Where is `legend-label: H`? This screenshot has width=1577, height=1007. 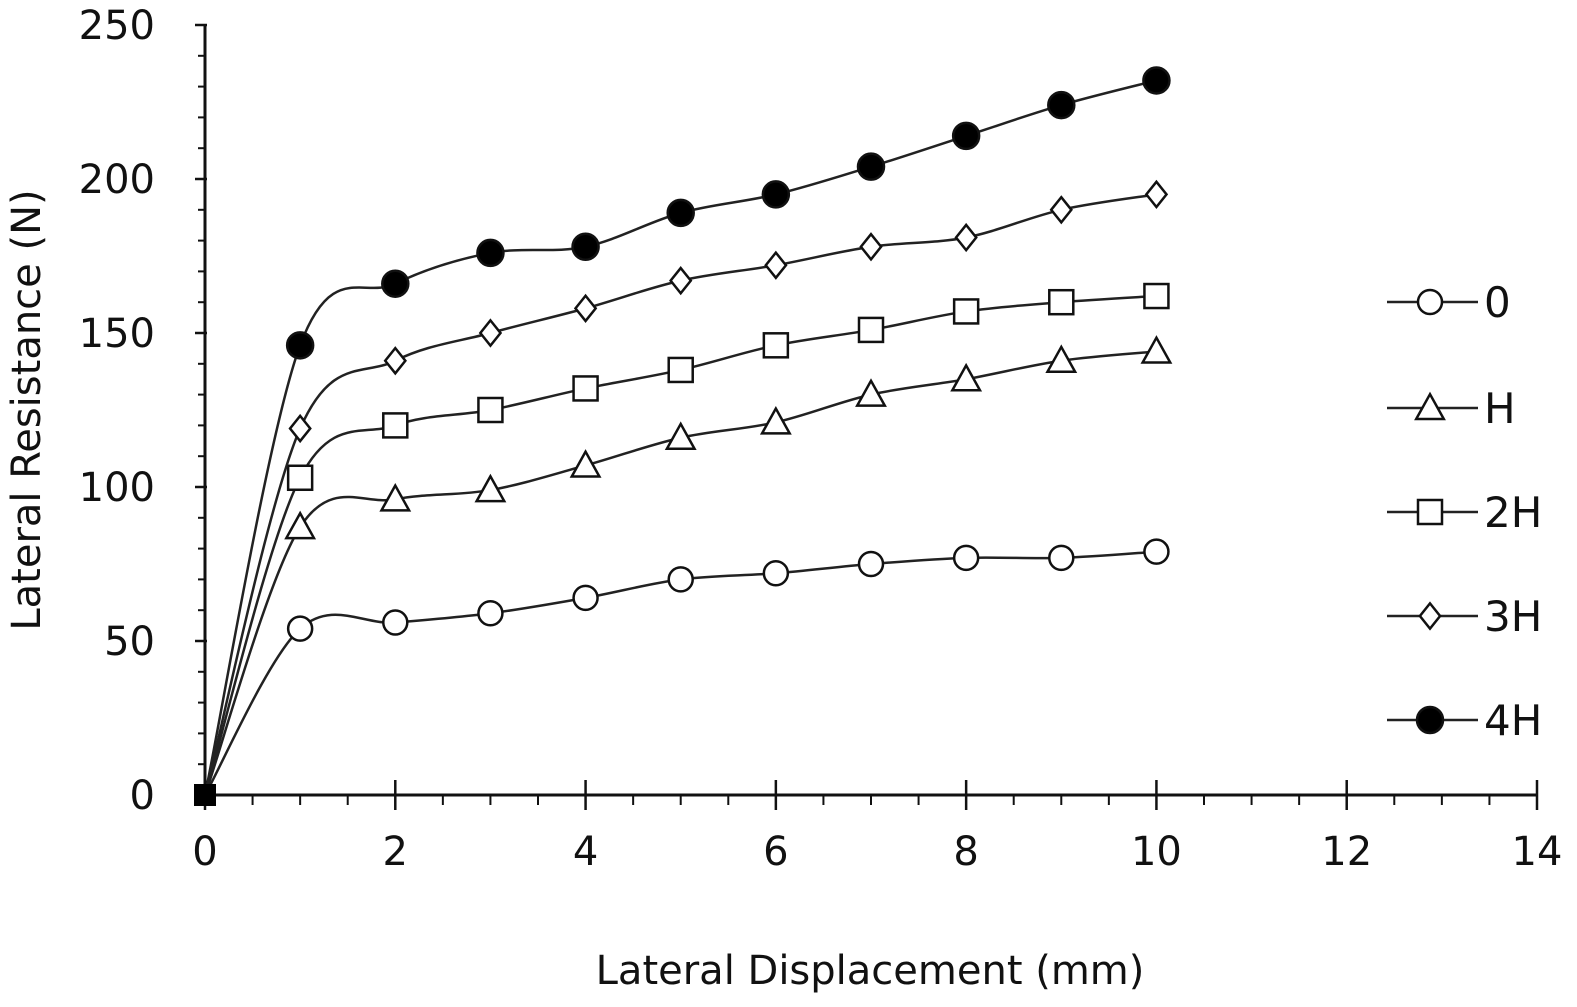 legend-label: H is located at coordinates (1500, 408).